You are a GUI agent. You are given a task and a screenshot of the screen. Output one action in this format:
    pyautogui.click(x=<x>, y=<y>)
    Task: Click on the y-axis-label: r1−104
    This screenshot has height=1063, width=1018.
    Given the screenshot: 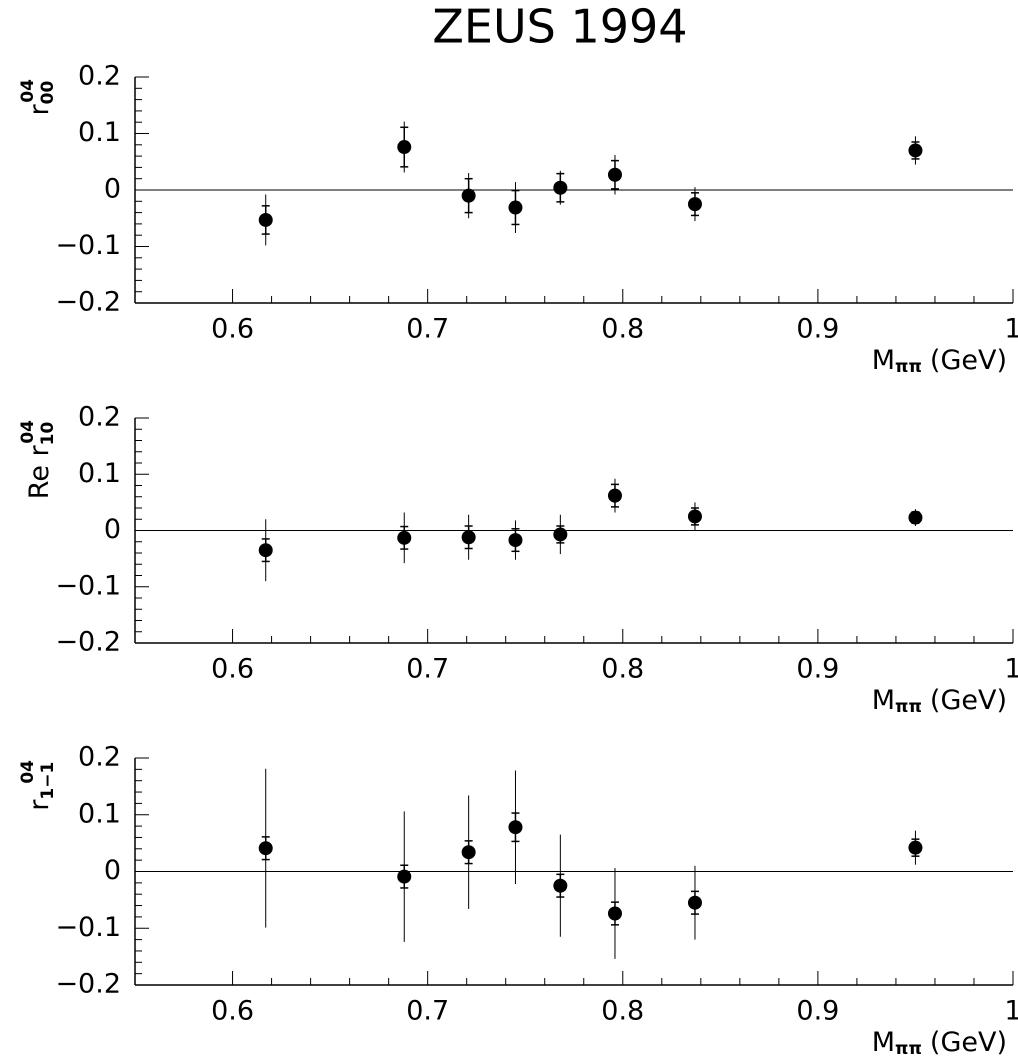 What is the action you would take?
    pyautogui.click(x=38, y=785)
    